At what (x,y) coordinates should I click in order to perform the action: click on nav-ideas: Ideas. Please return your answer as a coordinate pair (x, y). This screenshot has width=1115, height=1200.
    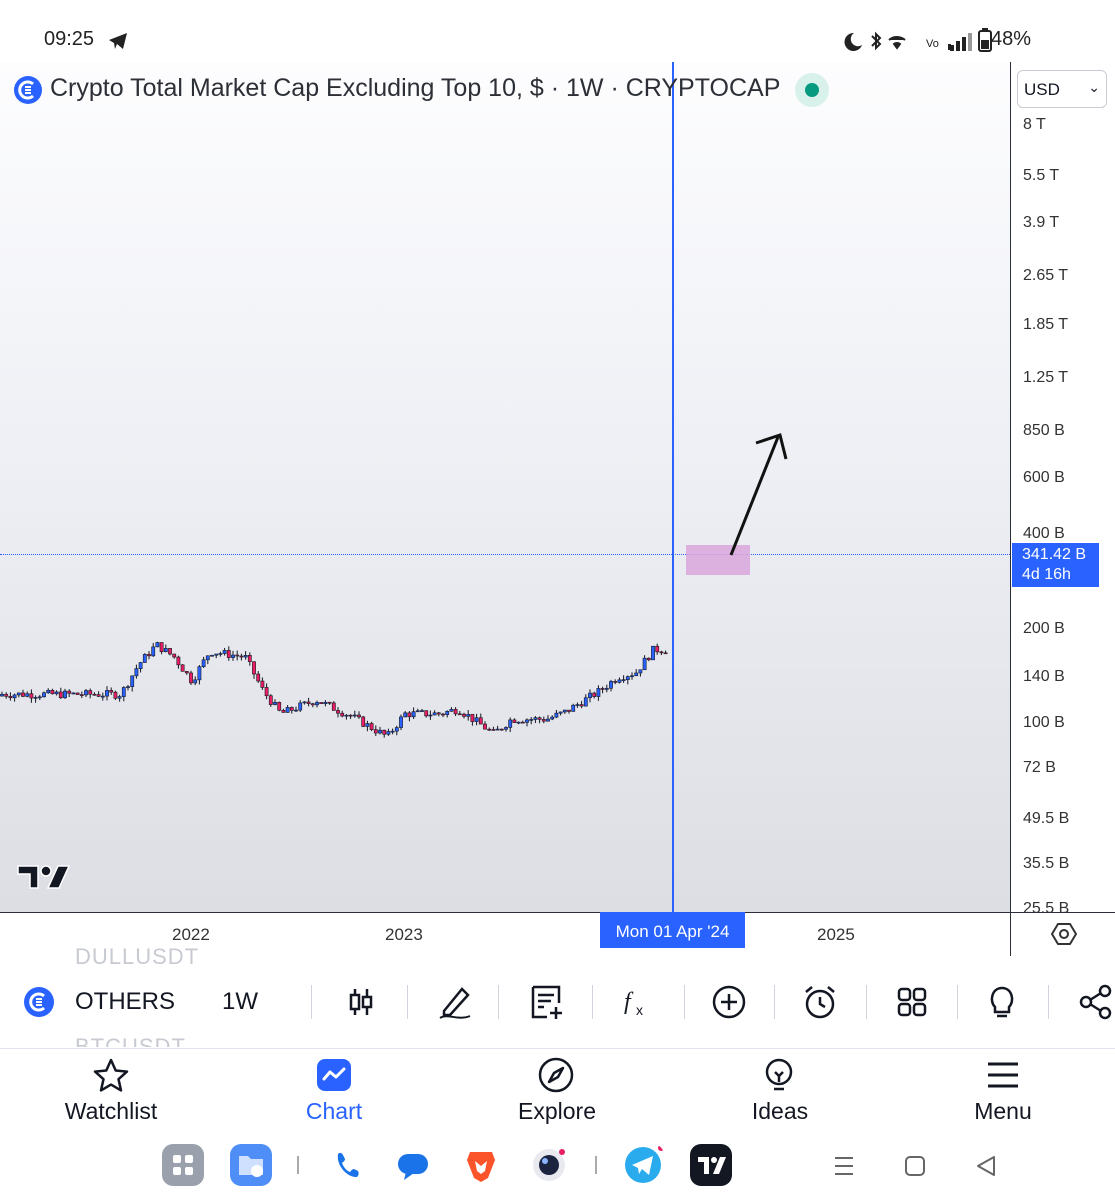
    Looking at the image, I should click on (780, 1111).